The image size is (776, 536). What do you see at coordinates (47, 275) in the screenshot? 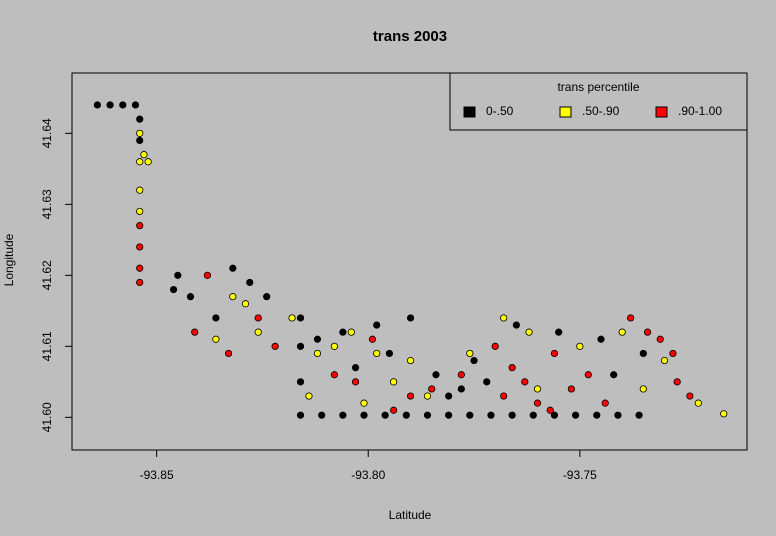
I see `y-tick-label: 41.62` at bounding box center [47, 275].